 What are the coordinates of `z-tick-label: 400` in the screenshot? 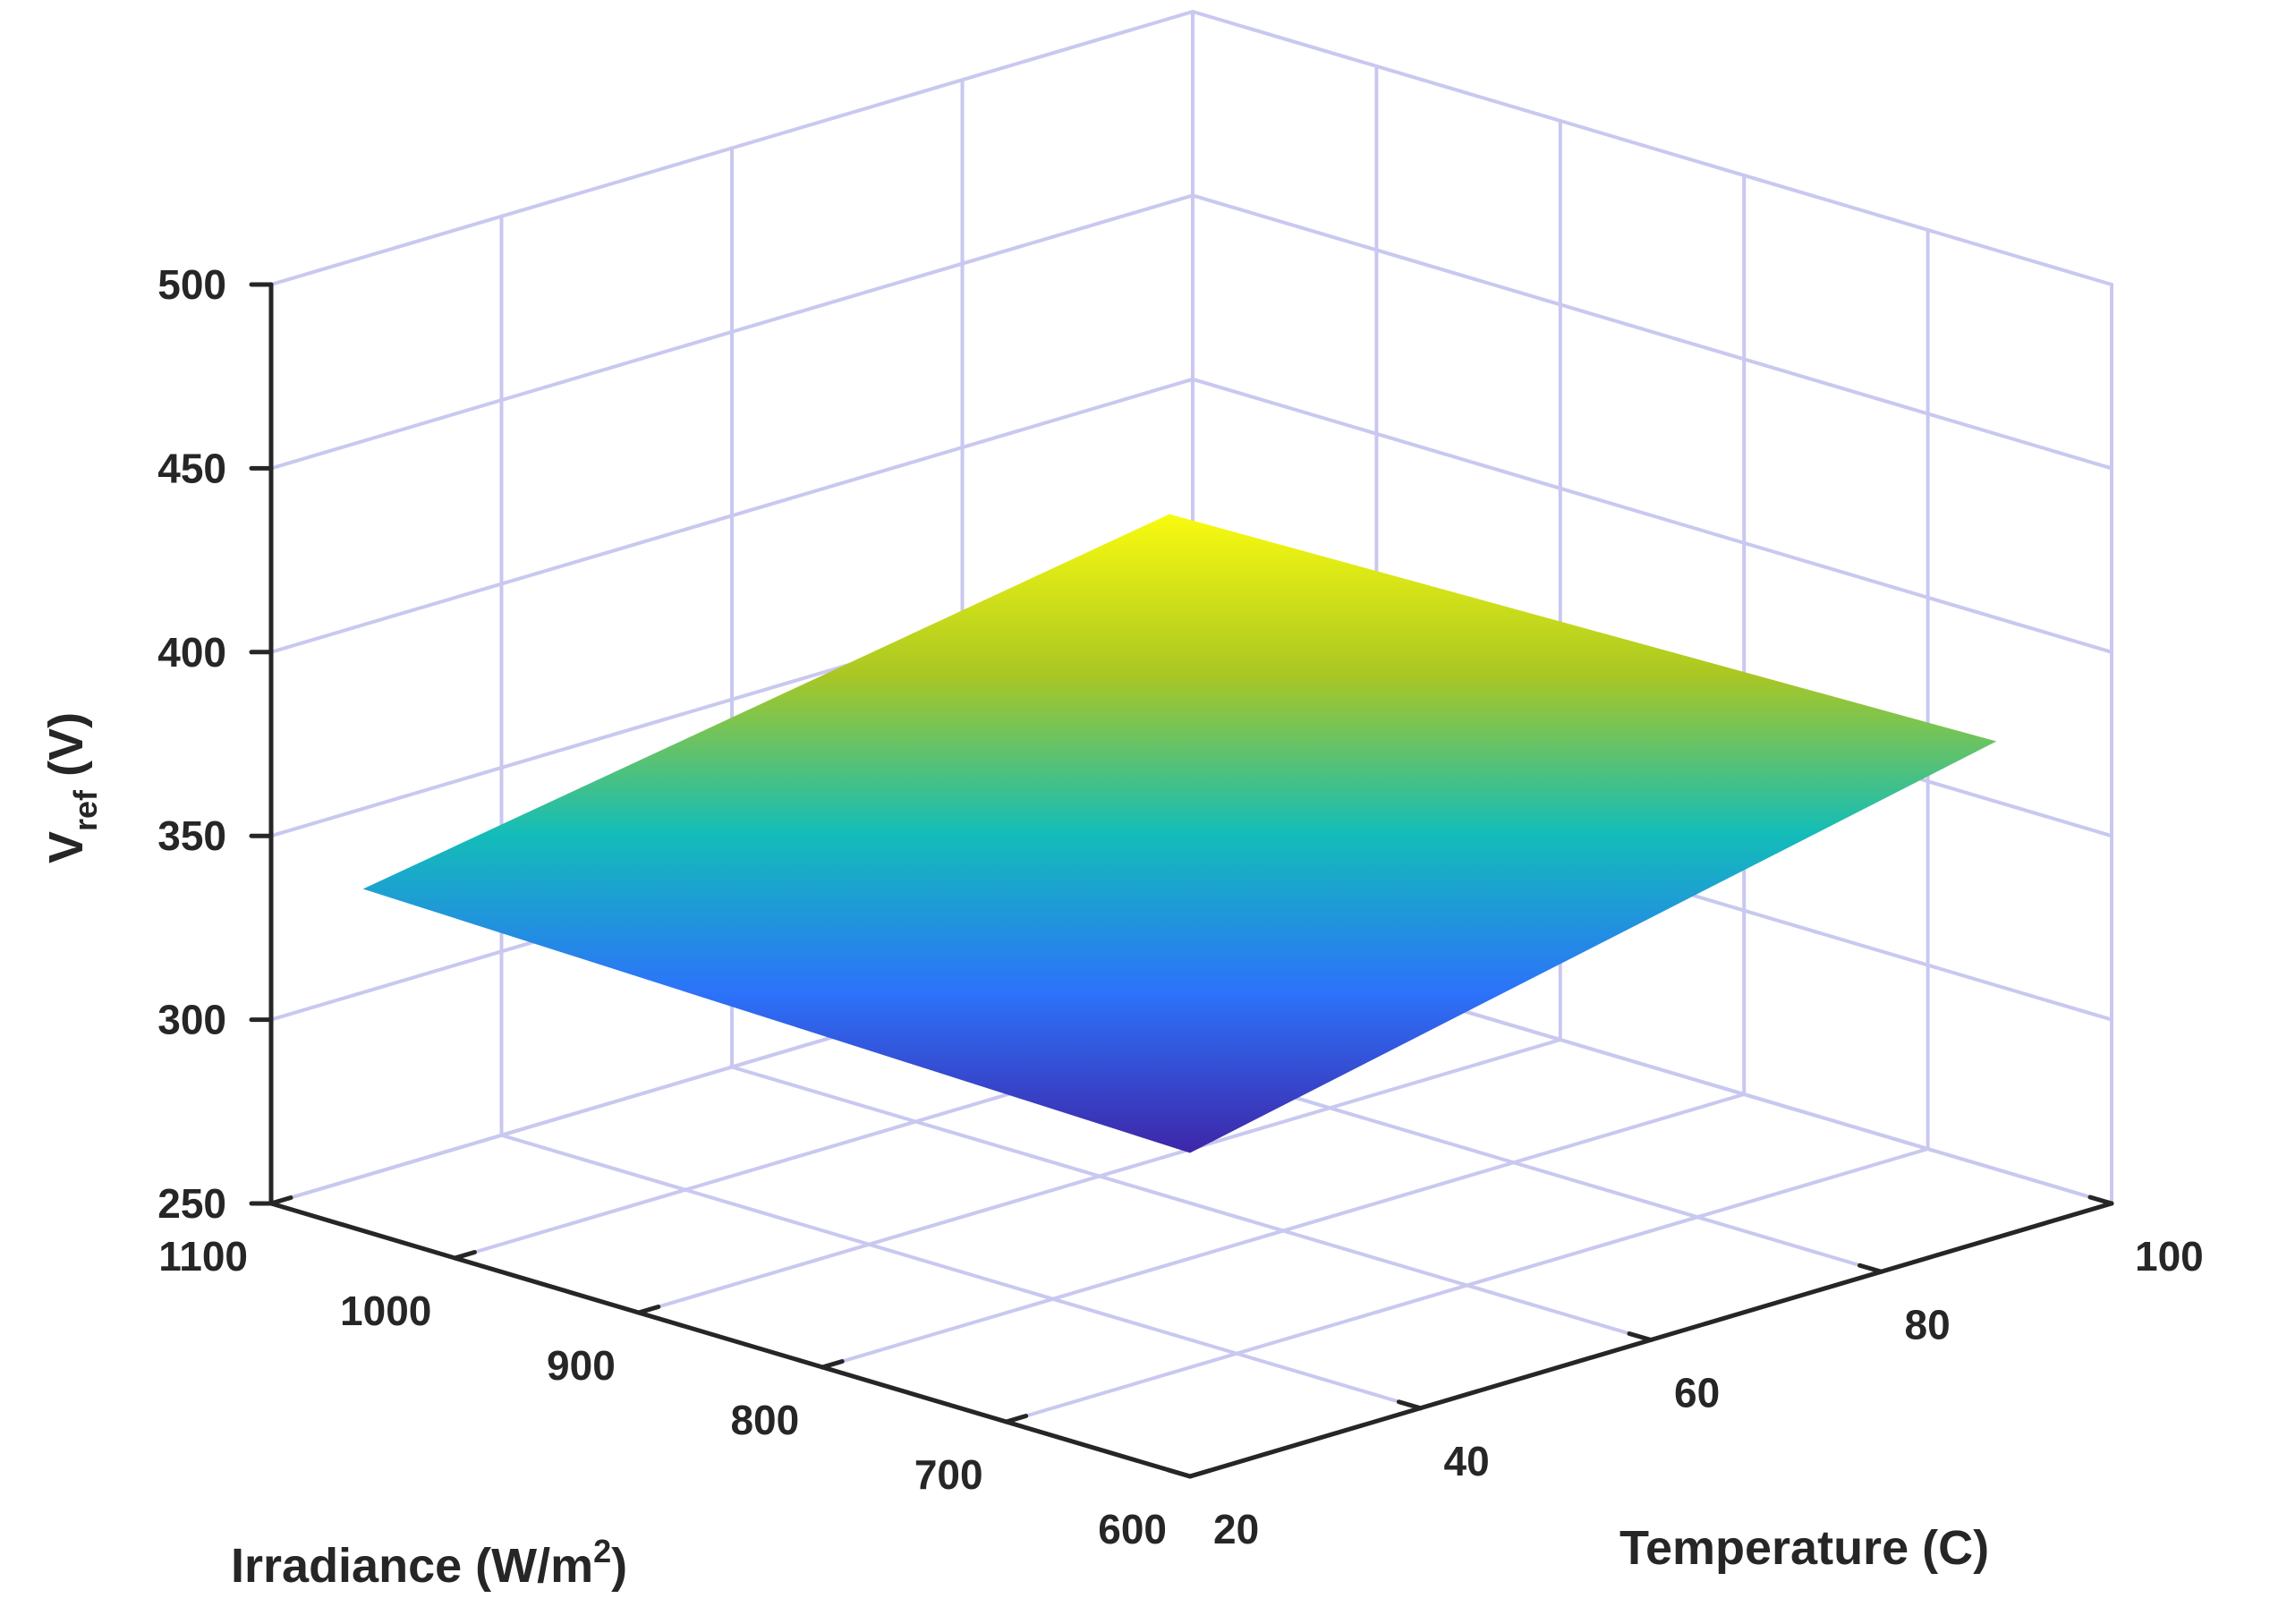 It's located at (191, 652).